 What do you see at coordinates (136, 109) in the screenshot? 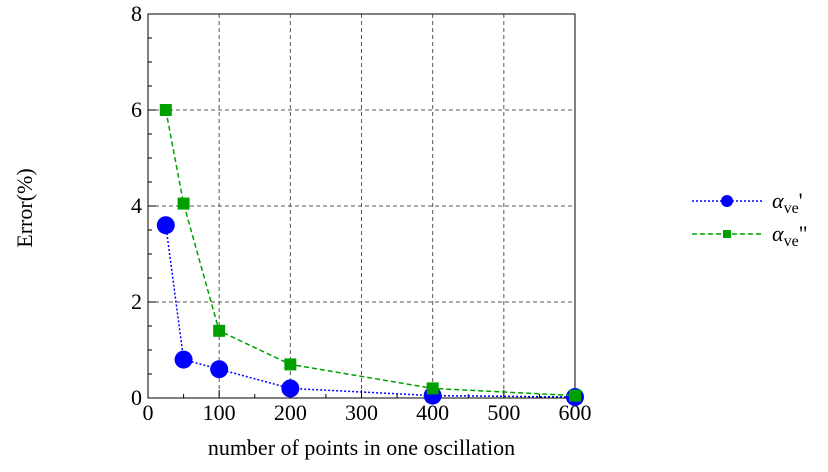
I see `y-tick-label: 6` at bounding box center [136, 109].